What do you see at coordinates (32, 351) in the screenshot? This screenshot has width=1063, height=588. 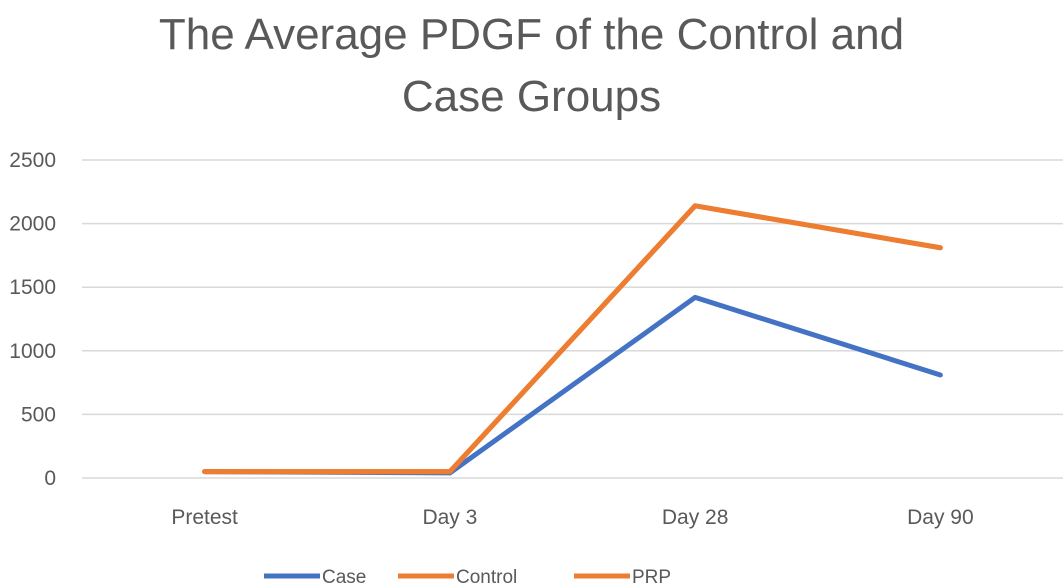 I see `y-tick-label: 1000` at bounding box center [32, 351].